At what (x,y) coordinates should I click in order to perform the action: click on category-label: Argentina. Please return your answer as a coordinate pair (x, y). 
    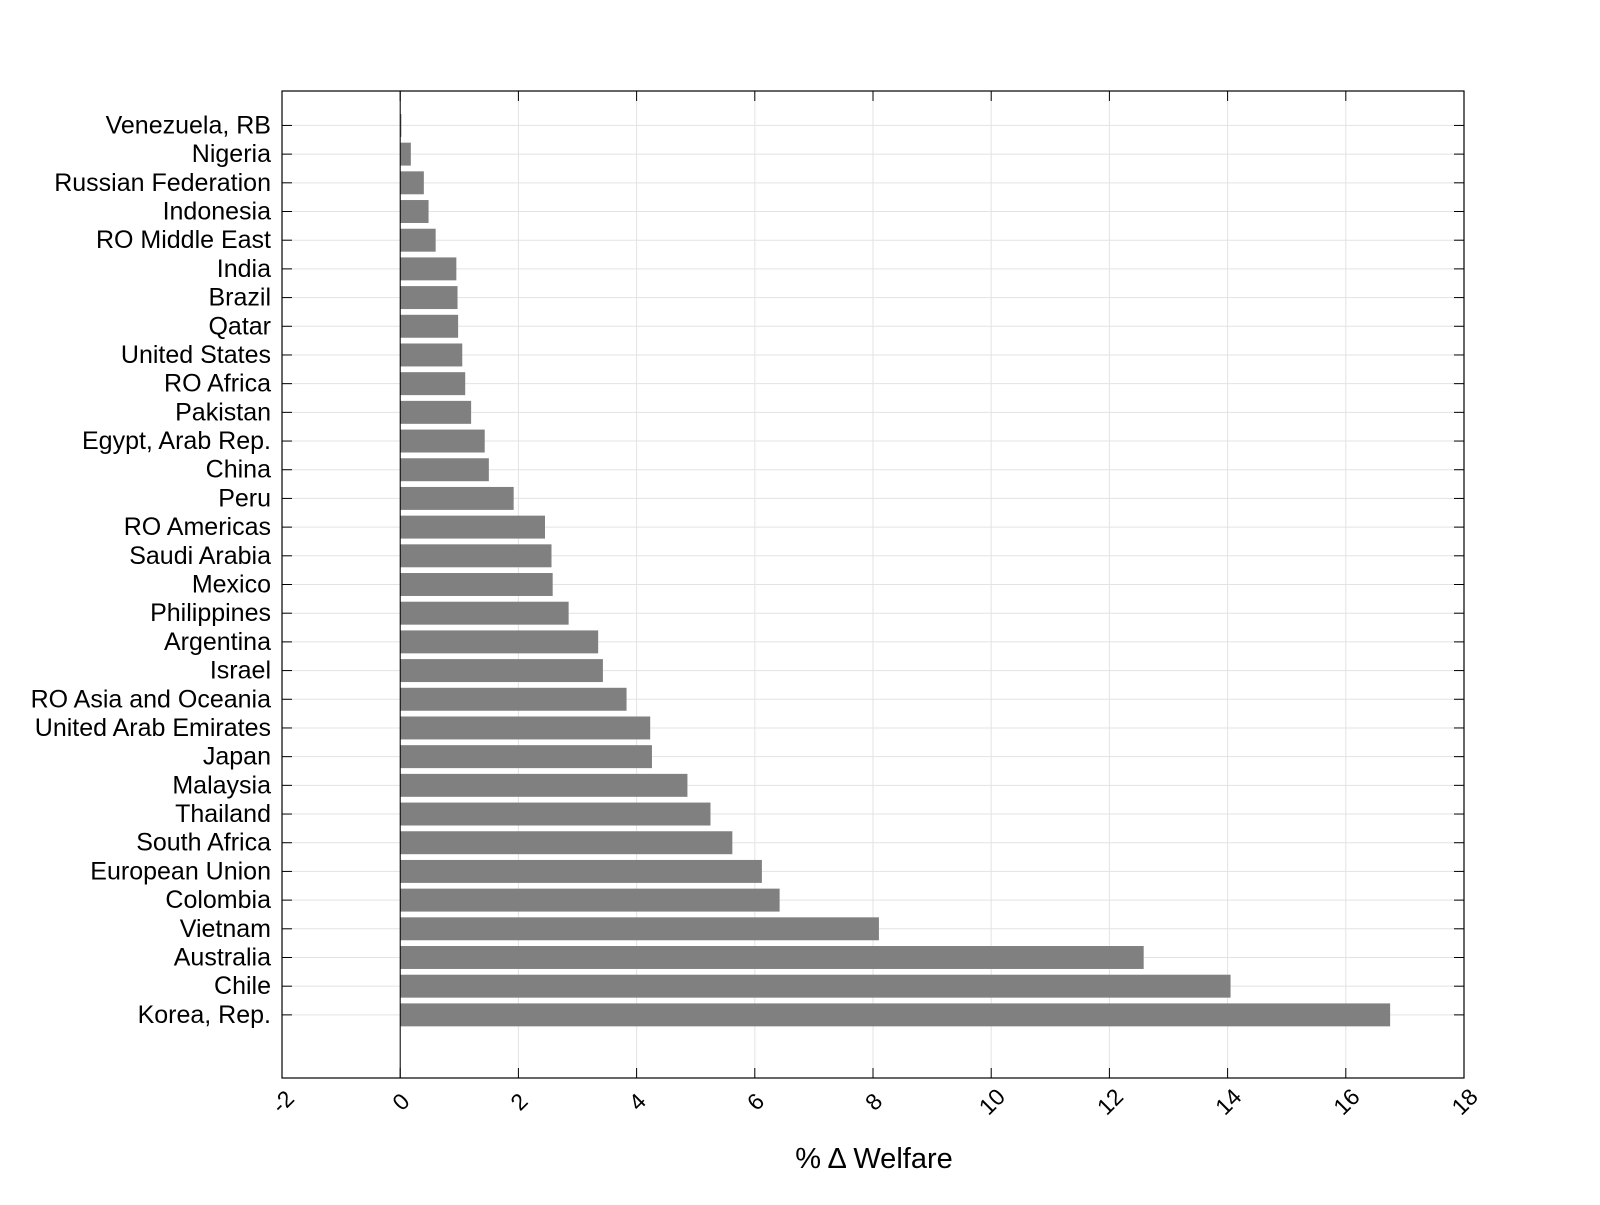
    Looking at the image, I should click on (217, 642).